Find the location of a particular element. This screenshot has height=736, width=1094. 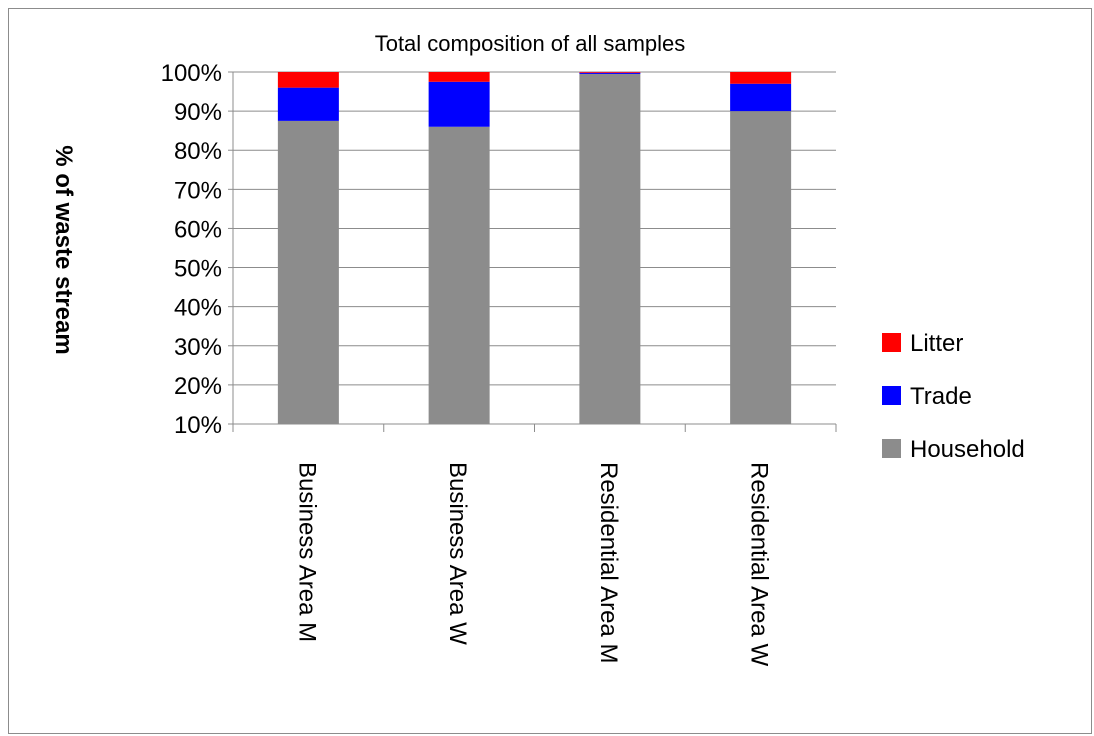

y-tick-label: 100% is located at coordinates (191, 73).